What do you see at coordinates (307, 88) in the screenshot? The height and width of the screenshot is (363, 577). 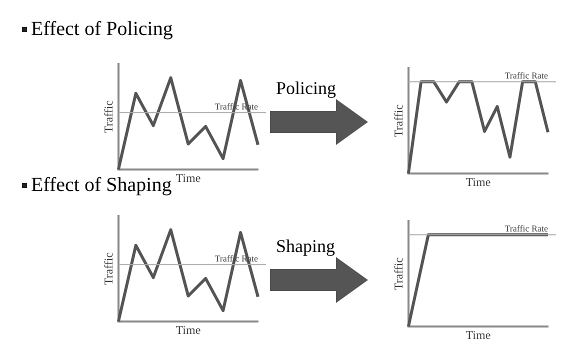 I see `text: Policing` at bounding box center [307, 88].